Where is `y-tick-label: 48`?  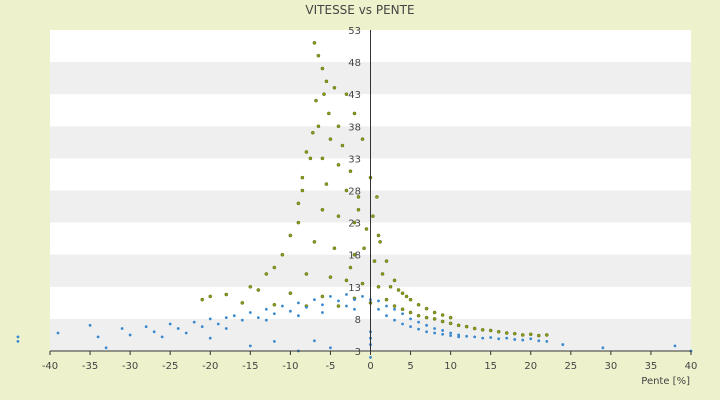
y-tick-label: 48 is located at coordinates (354, 63).